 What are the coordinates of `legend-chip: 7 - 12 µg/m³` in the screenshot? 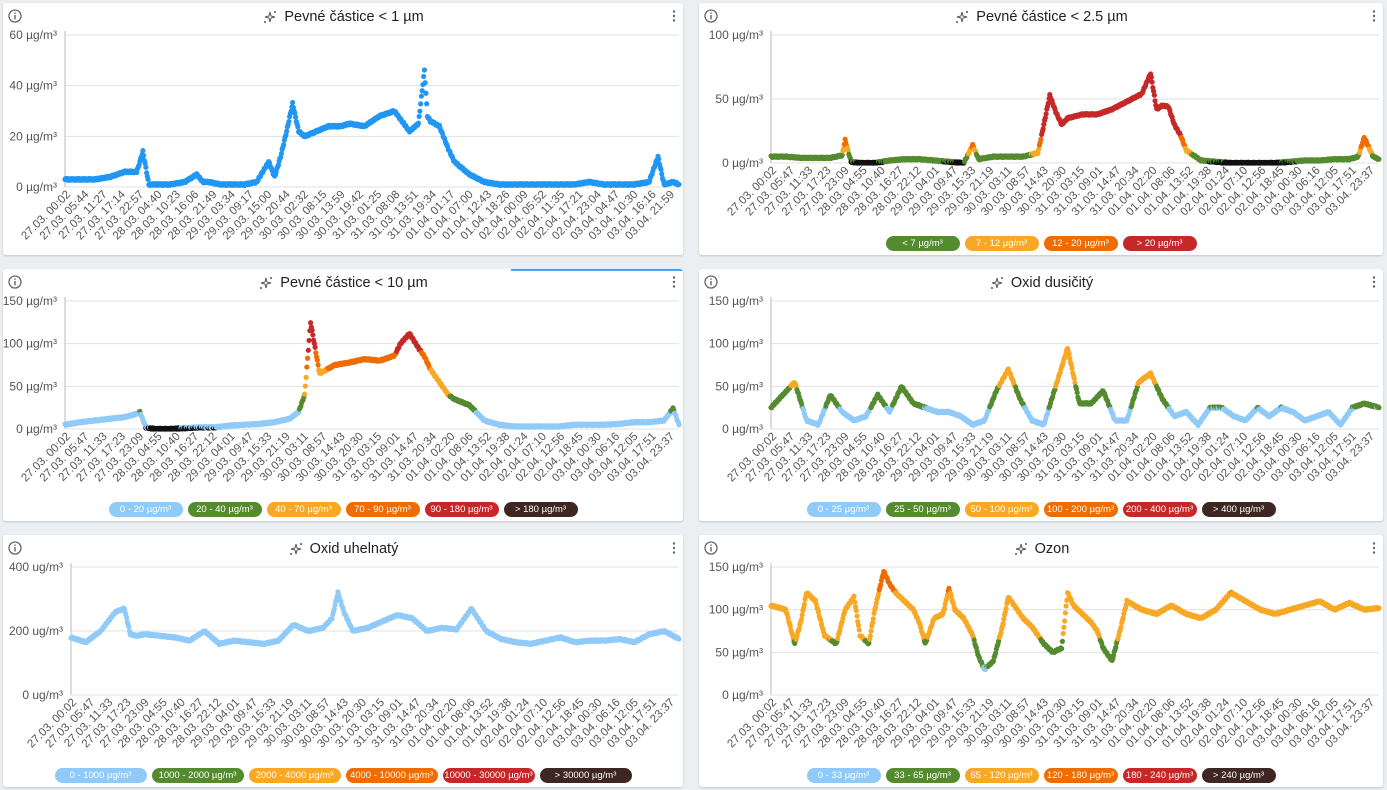 It's located at (1001, 243).